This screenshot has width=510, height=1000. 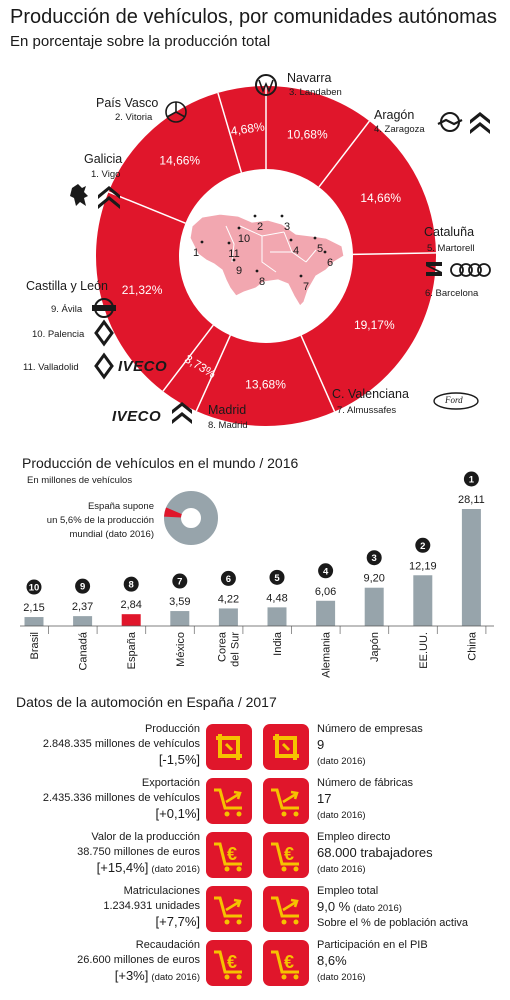 I want to click on plant-almussafes: 7. Almussafes, so click(x=367, y=410).